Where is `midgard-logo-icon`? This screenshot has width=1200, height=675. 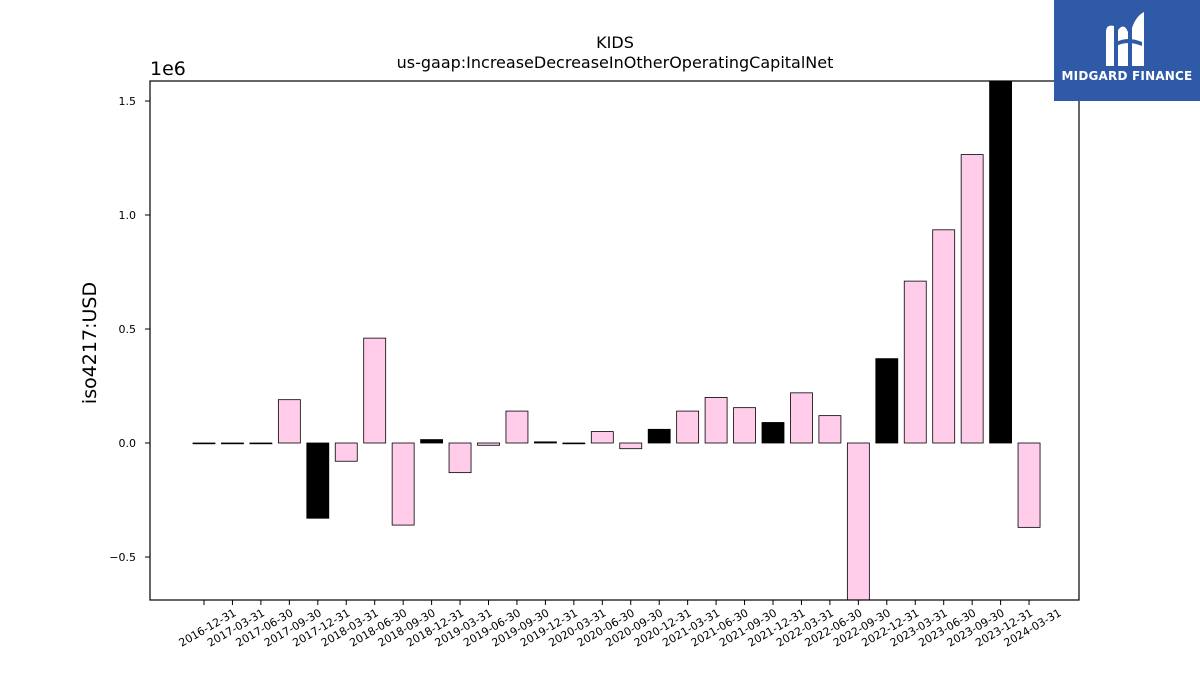
midgard-logo-icon is located at coordinates (1125, 39).